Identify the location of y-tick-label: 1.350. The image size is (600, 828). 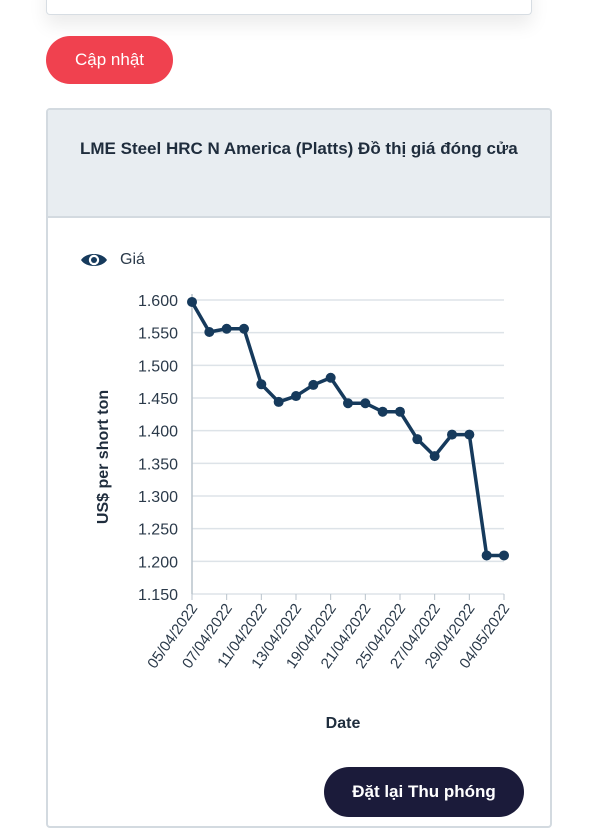
(158, 464).